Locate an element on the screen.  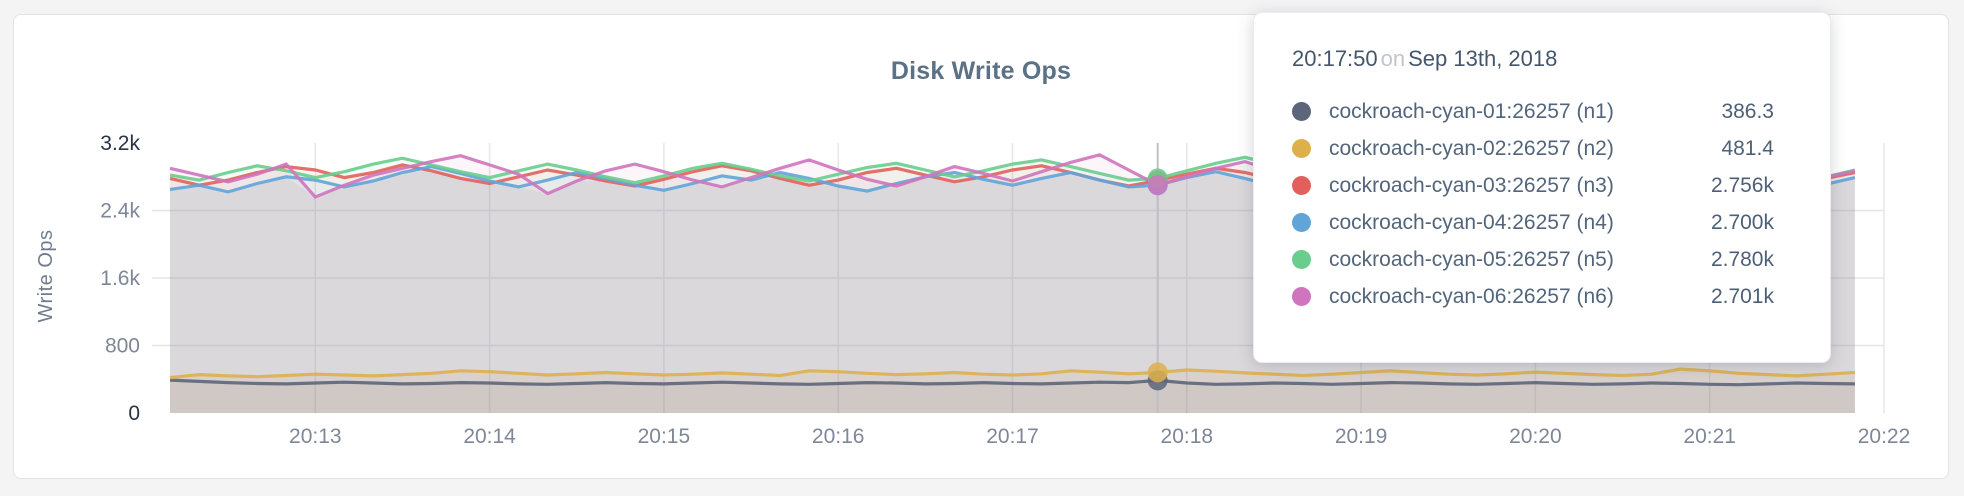
y-tick-label: 2.4k is located at coordinates (120, 211).